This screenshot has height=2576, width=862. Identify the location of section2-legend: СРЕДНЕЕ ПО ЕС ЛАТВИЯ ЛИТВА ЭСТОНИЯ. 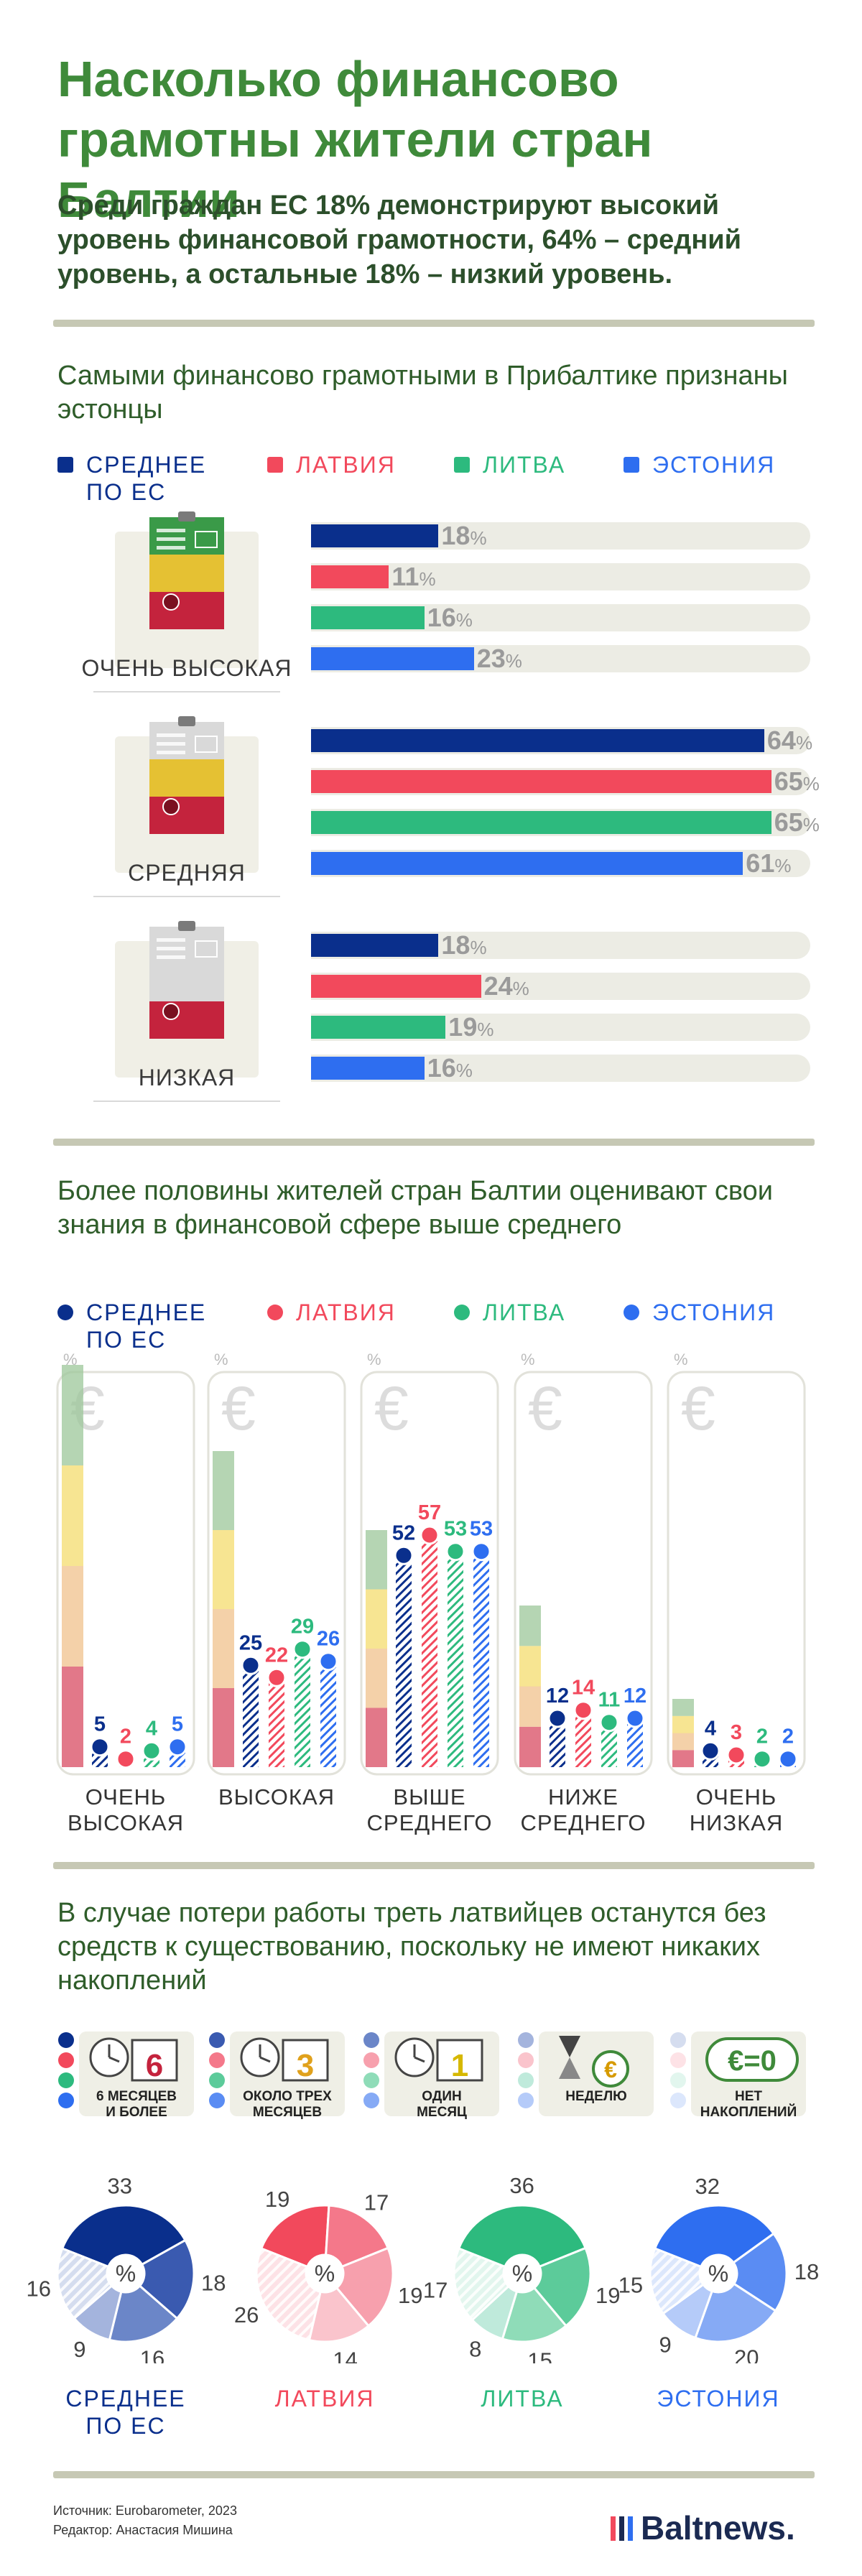
(445, 1327).